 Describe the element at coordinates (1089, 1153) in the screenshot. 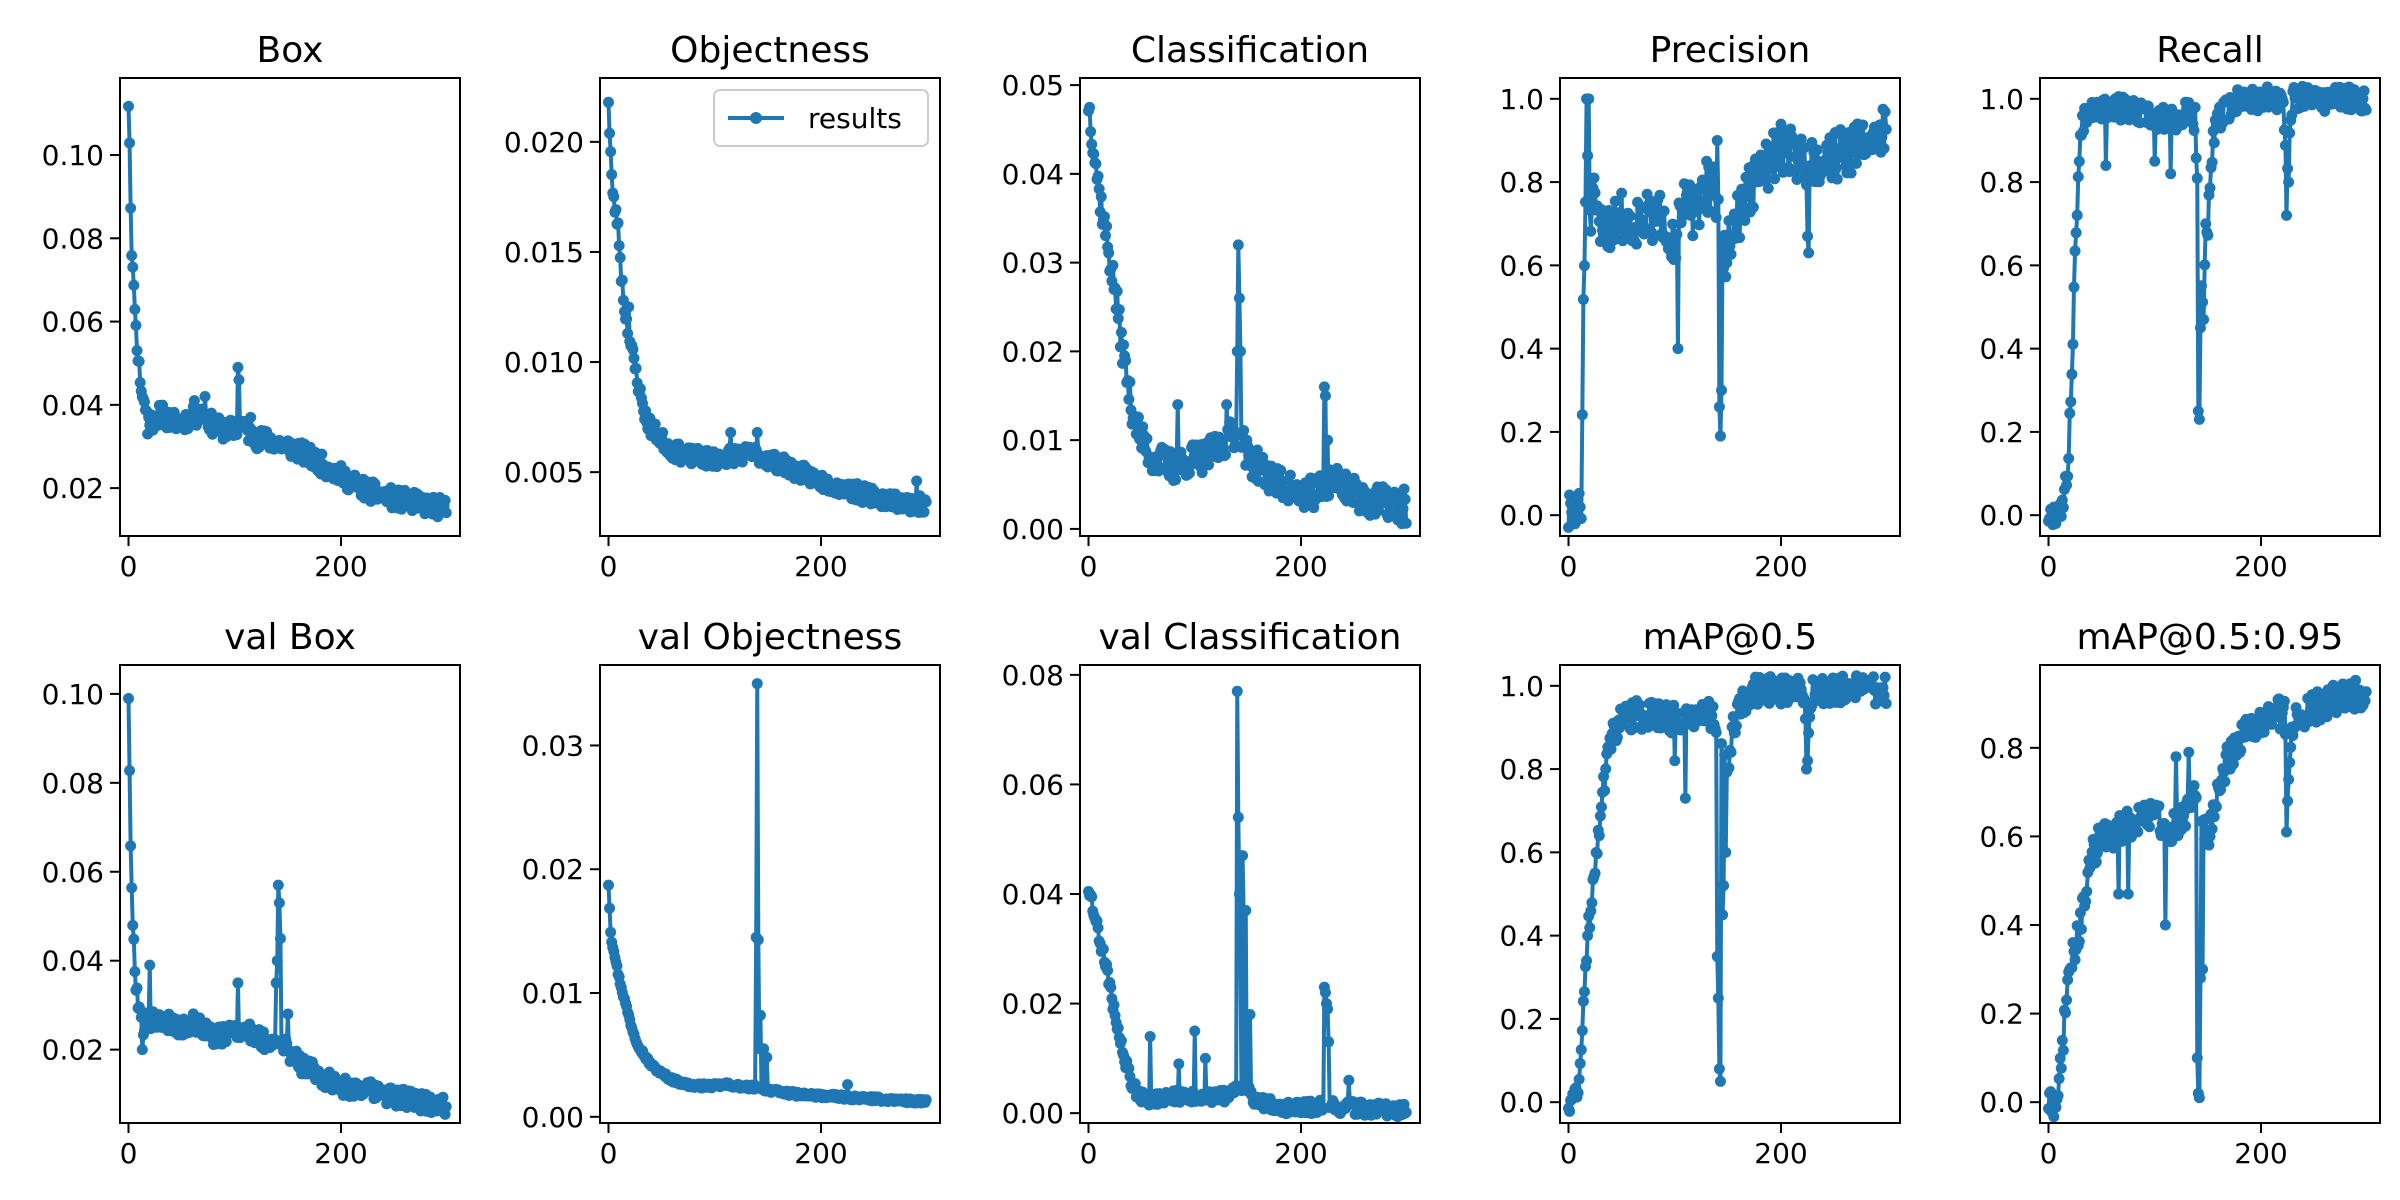

I see `x-tick-label: 0` at that location.